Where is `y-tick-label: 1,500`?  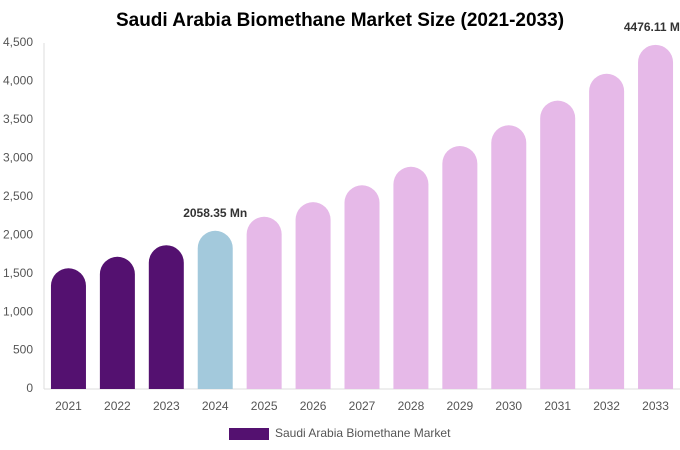 y-tick-label: 1,500 is located at coordinates (18, 273).